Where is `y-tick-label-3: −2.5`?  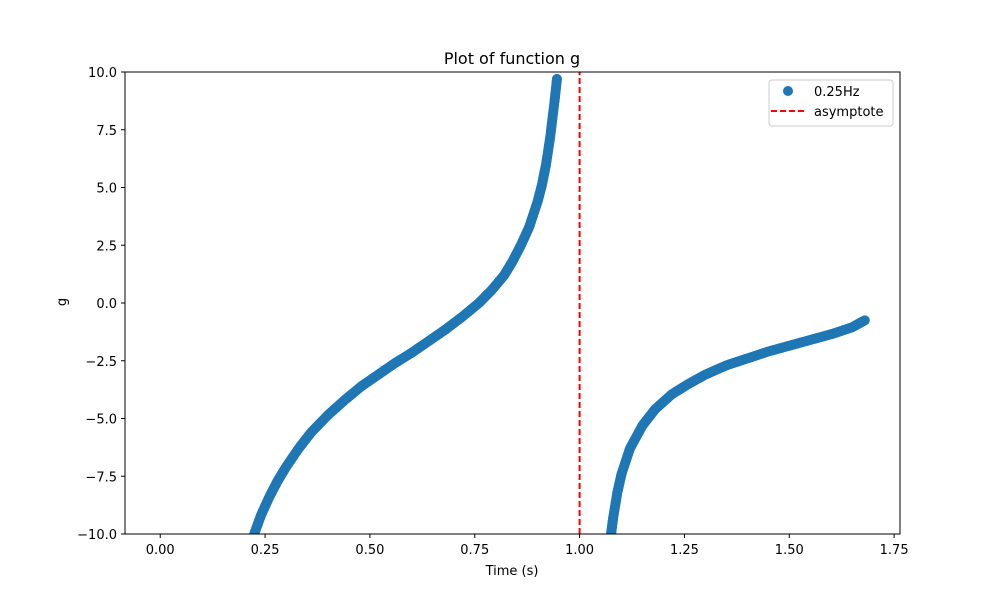 y-tick-label-3: −2.5 is located at coordinates (101, 362).